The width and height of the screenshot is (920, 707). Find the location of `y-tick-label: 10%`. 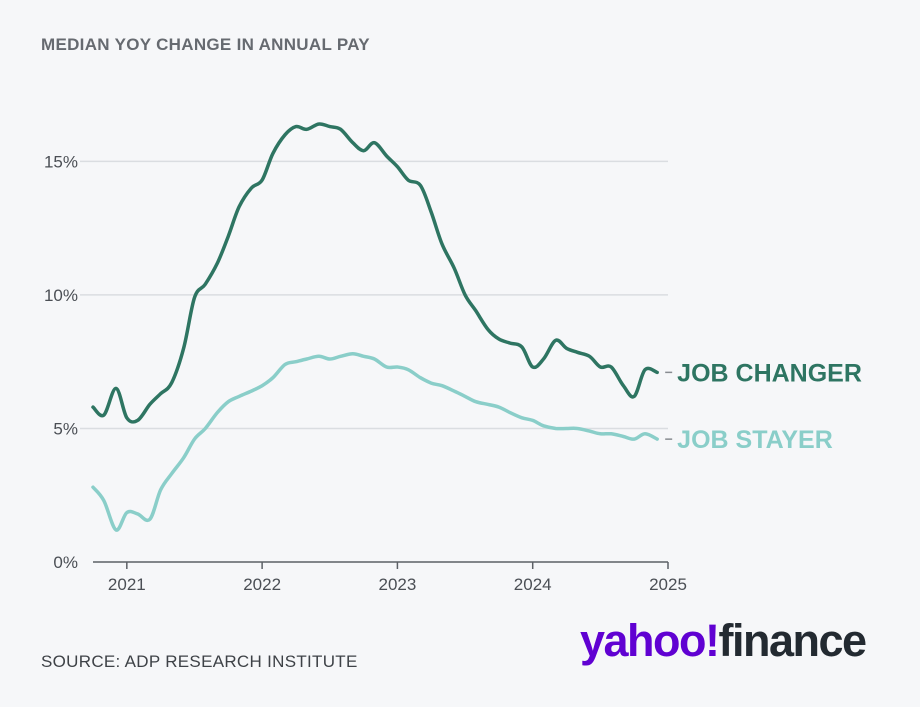

y-tick-label: 10% is located at coordinates (61, 295).